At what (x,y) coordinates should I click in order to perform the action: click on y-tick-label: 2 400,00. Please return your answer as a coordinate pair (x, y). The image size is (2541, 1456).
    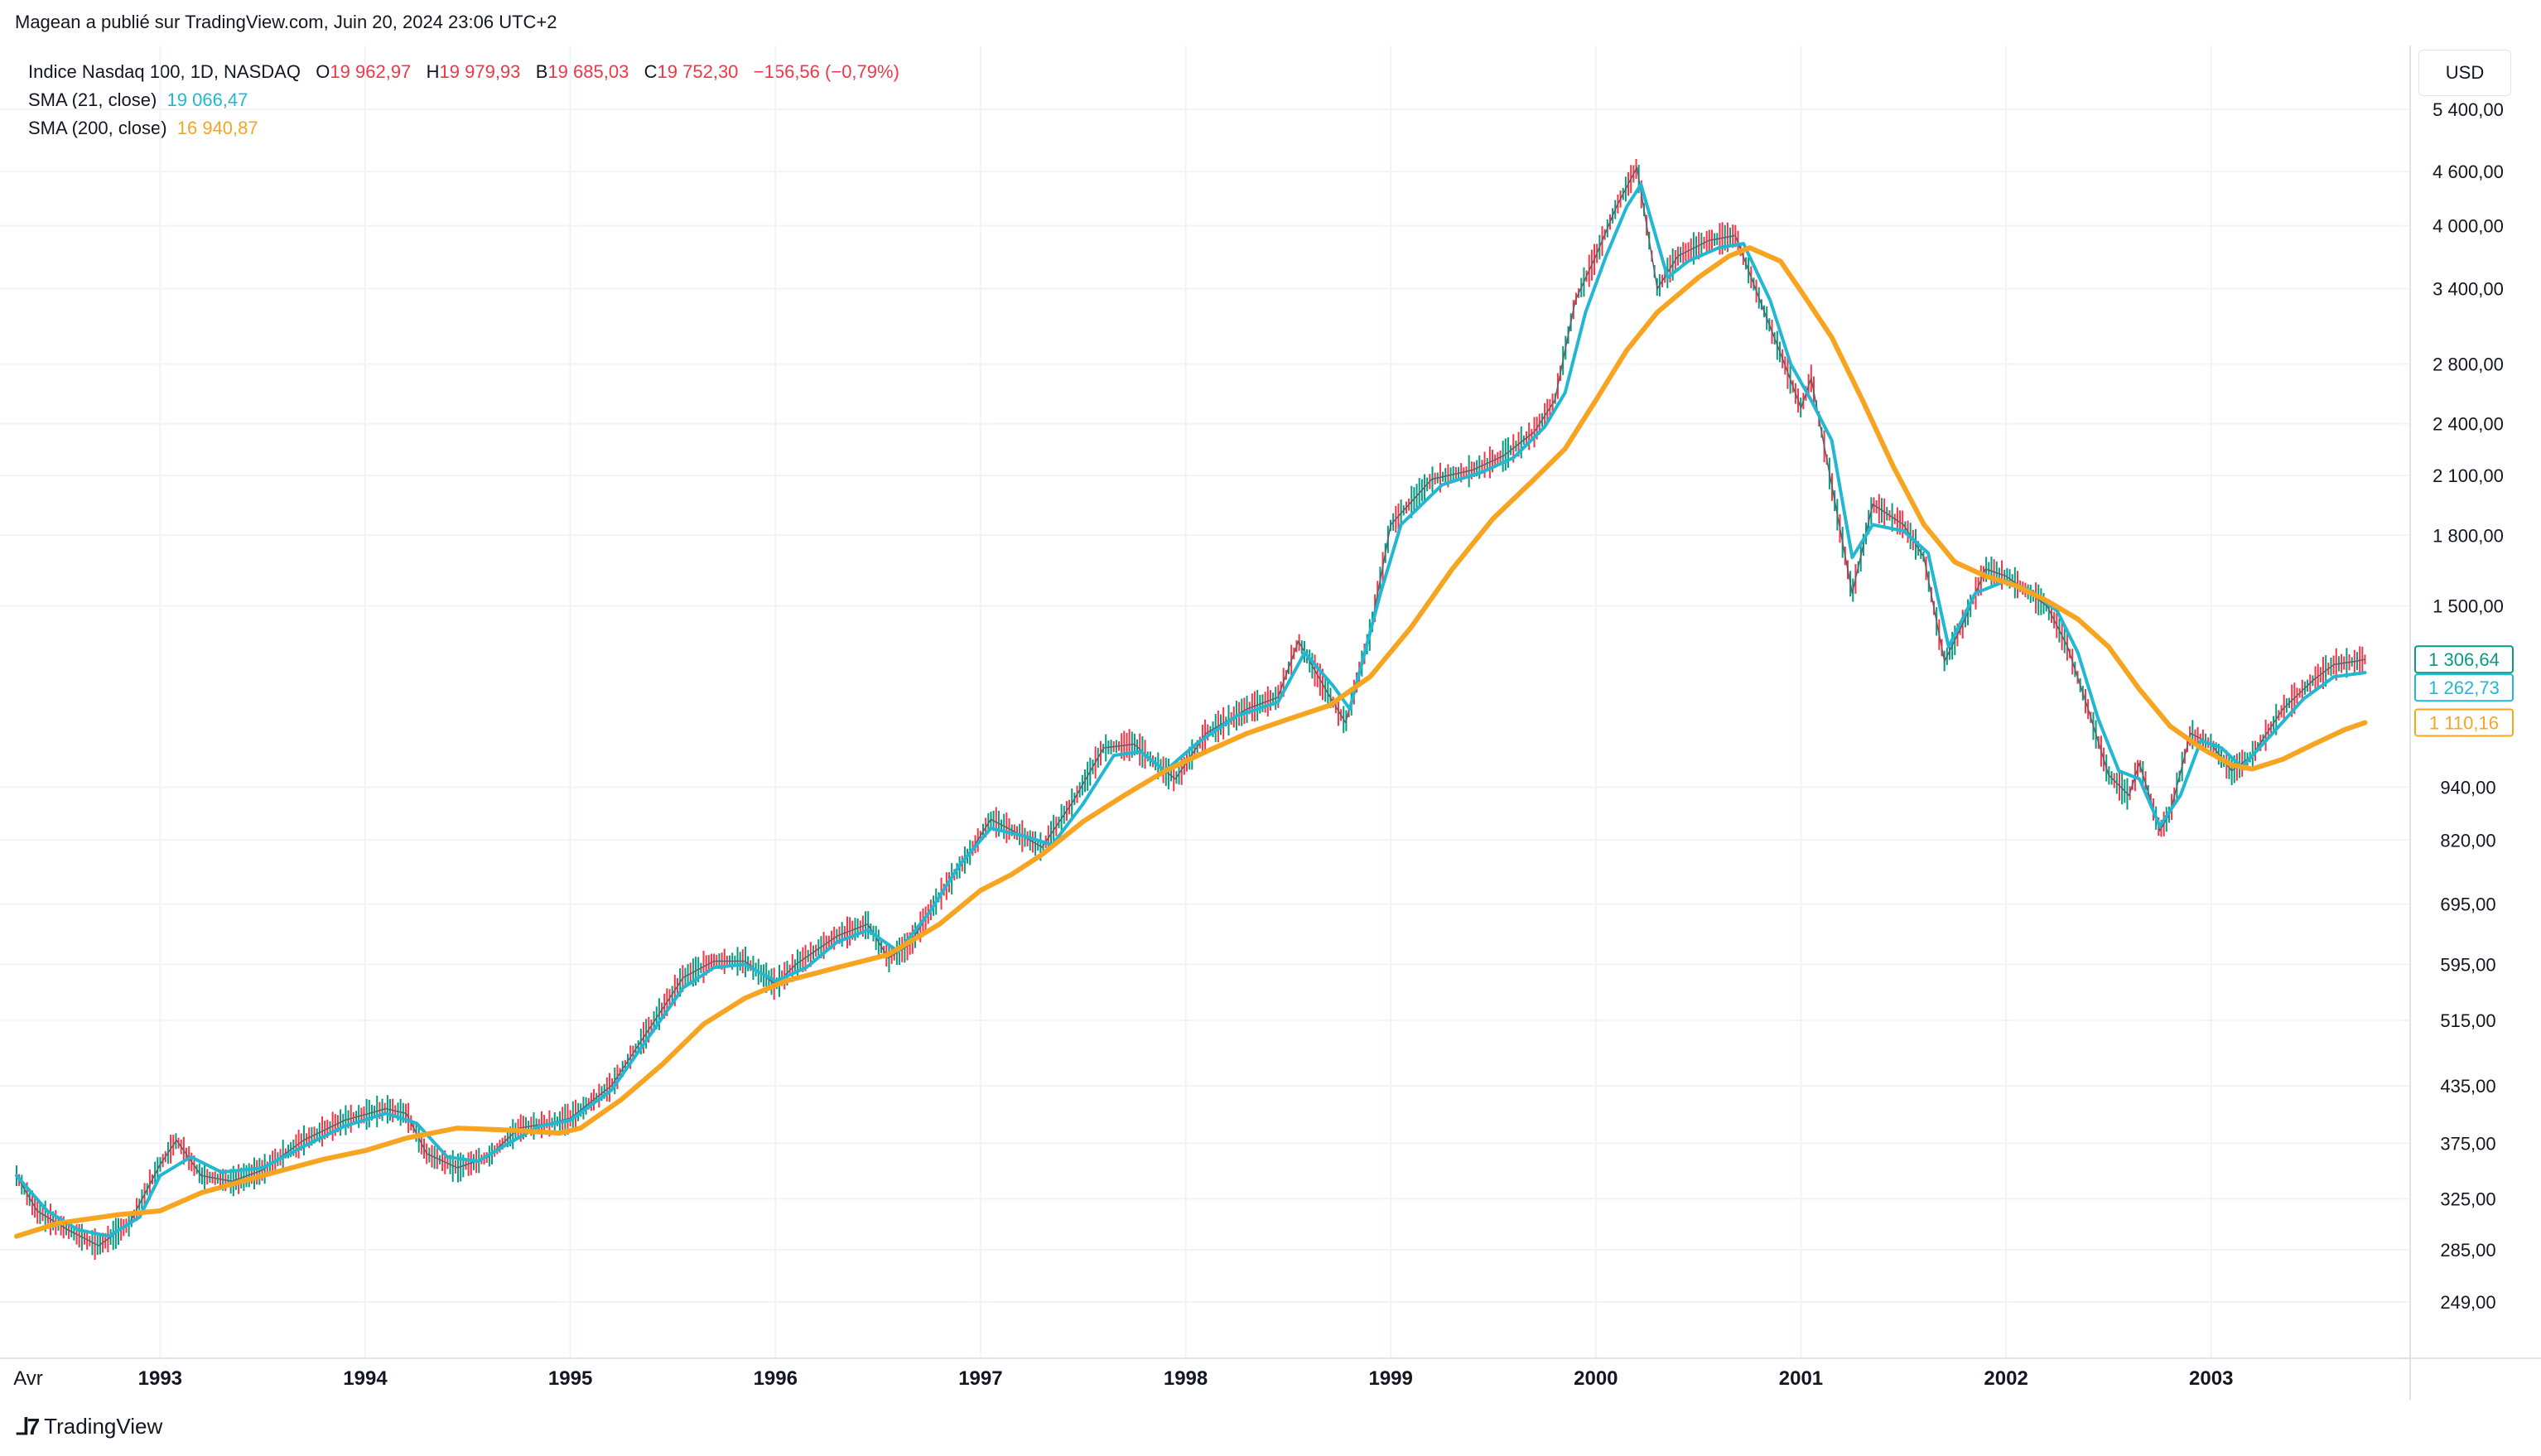
    Looking at the image, I should click on (2468, 424).